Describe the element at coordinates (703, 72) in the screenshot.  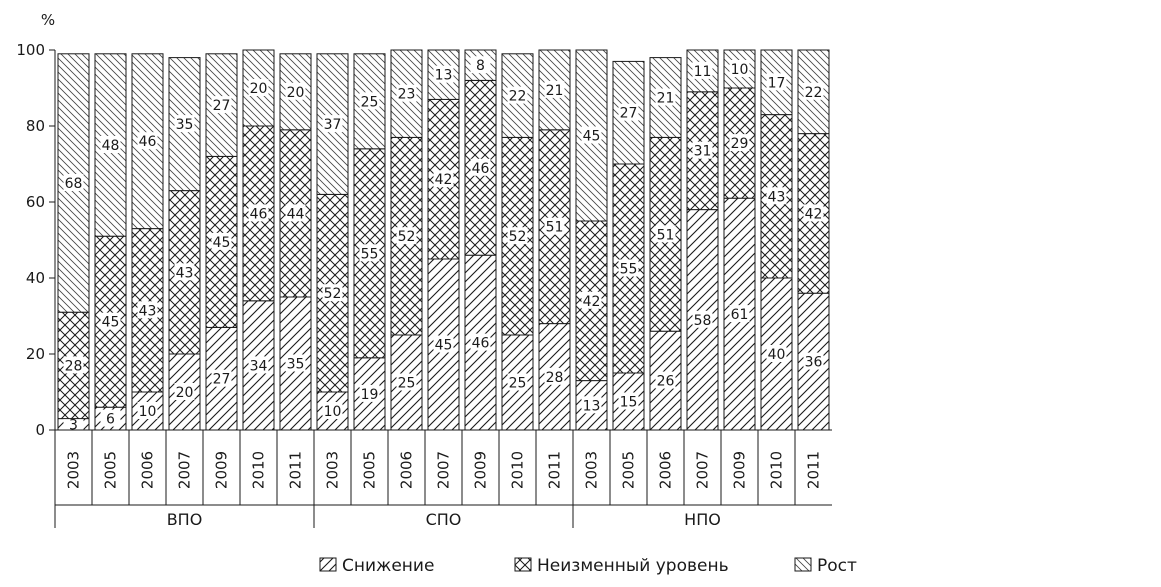
I see `data-label: 11` at that location.